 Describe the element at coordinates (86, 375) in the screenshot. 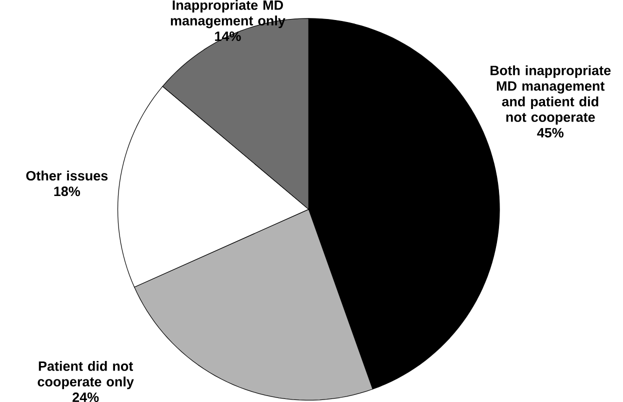

I see `slice-label: Patient did not cooperate only` at that location.